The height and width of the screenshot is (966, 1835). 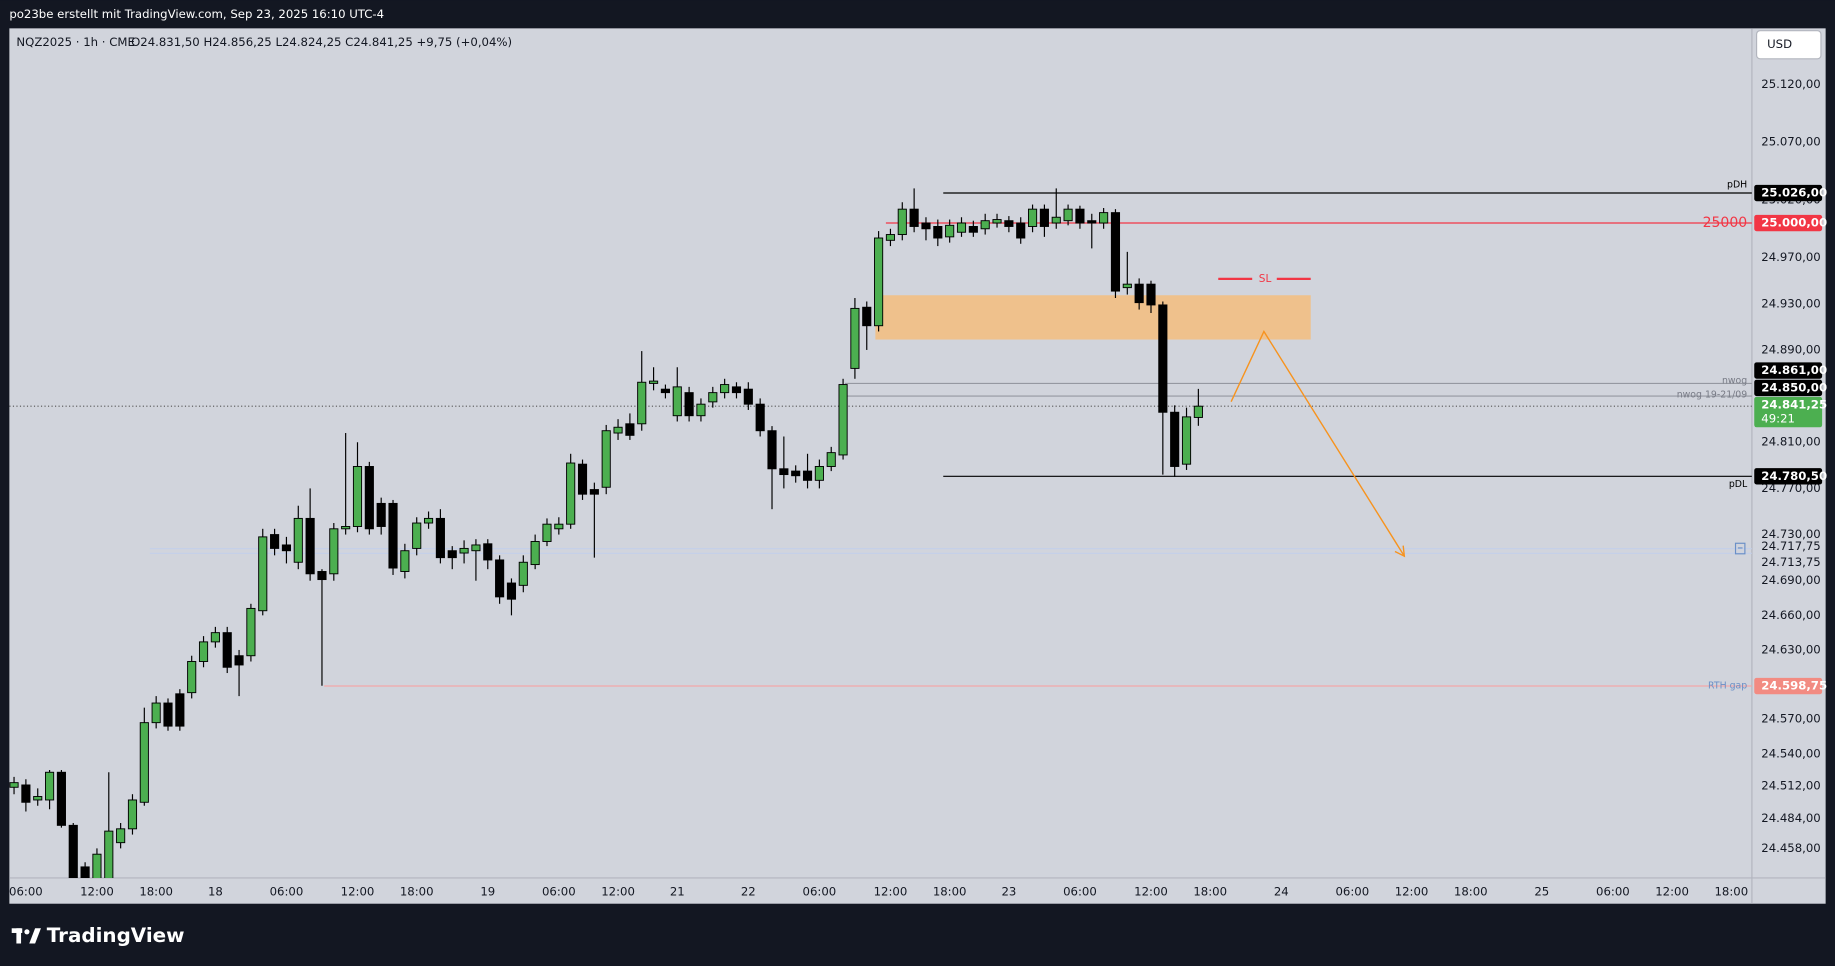 What do you see at coordinates (1734, 381) in the screenshot?
I see `level-name: nwog` at bounding box center [1734, 381].